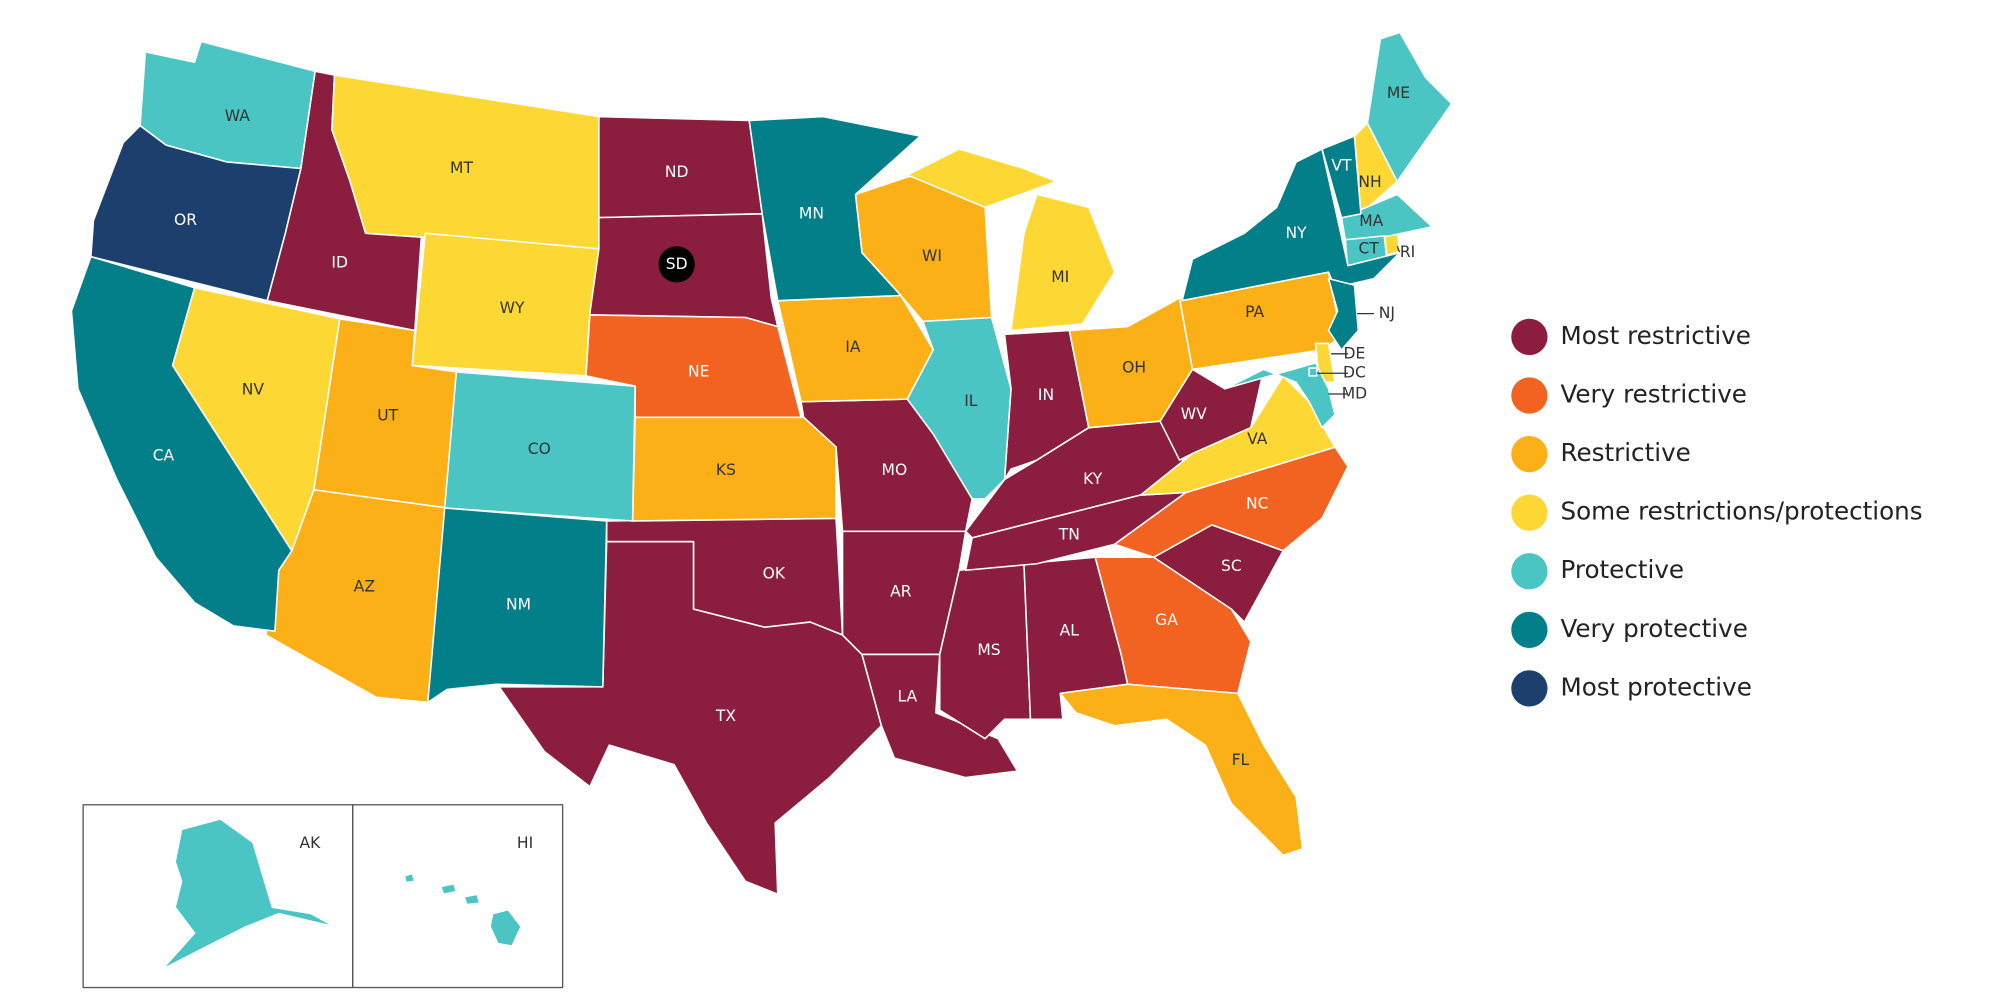 The image size is (2000, 994). I want to click on state-label: NJ, so click(1387, 313).